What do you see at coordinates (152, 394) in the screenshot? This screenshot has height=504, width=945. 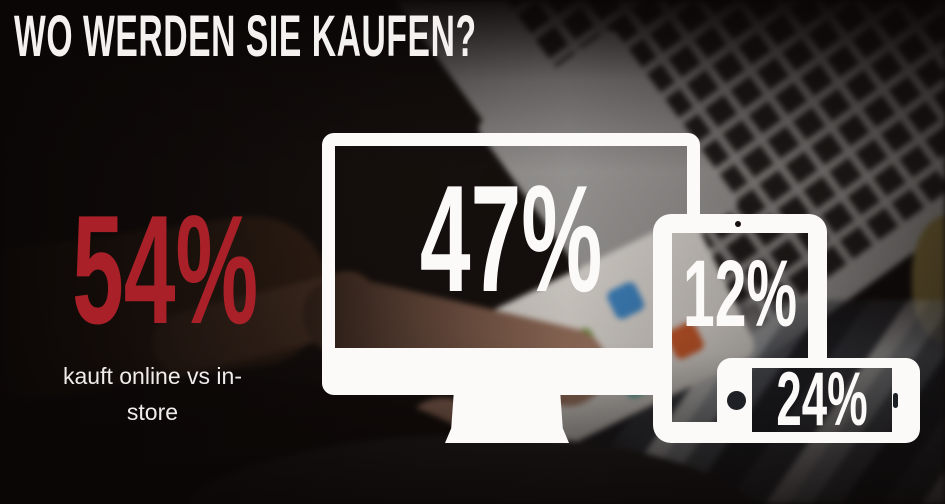 I see `online-stat-caption: kauft online vs in- store` at bounding box center [152, 394].